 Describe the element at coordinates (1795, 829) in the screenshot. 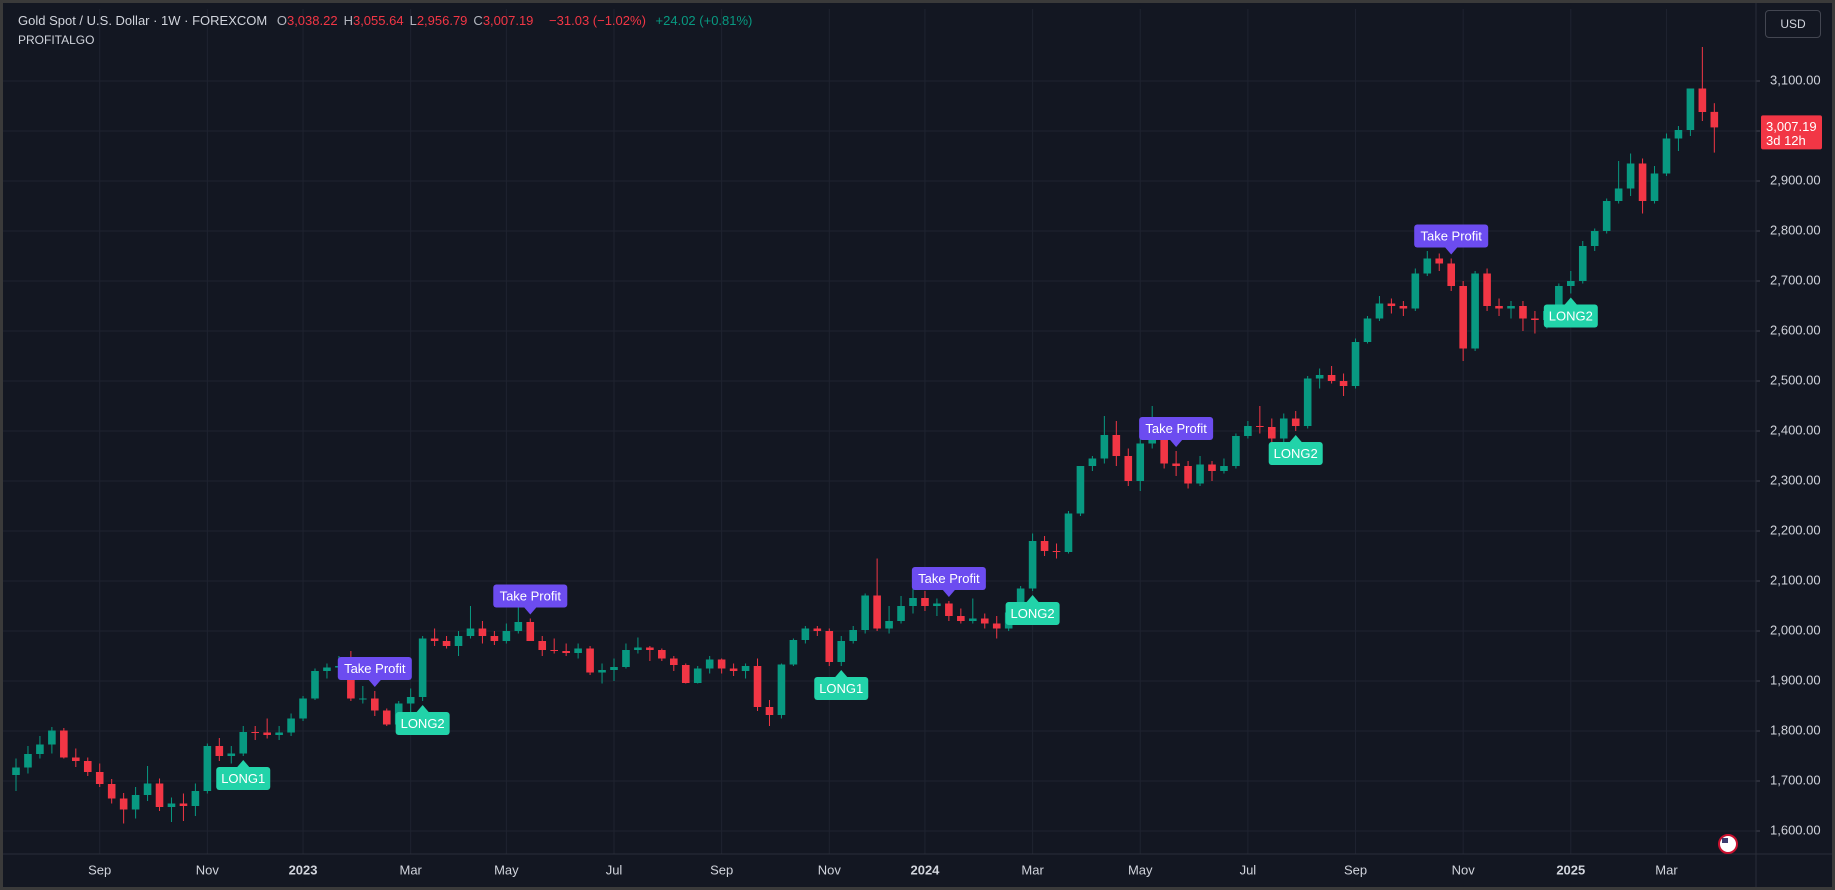

I see `y-tick-label: 1,600.00` at that location.